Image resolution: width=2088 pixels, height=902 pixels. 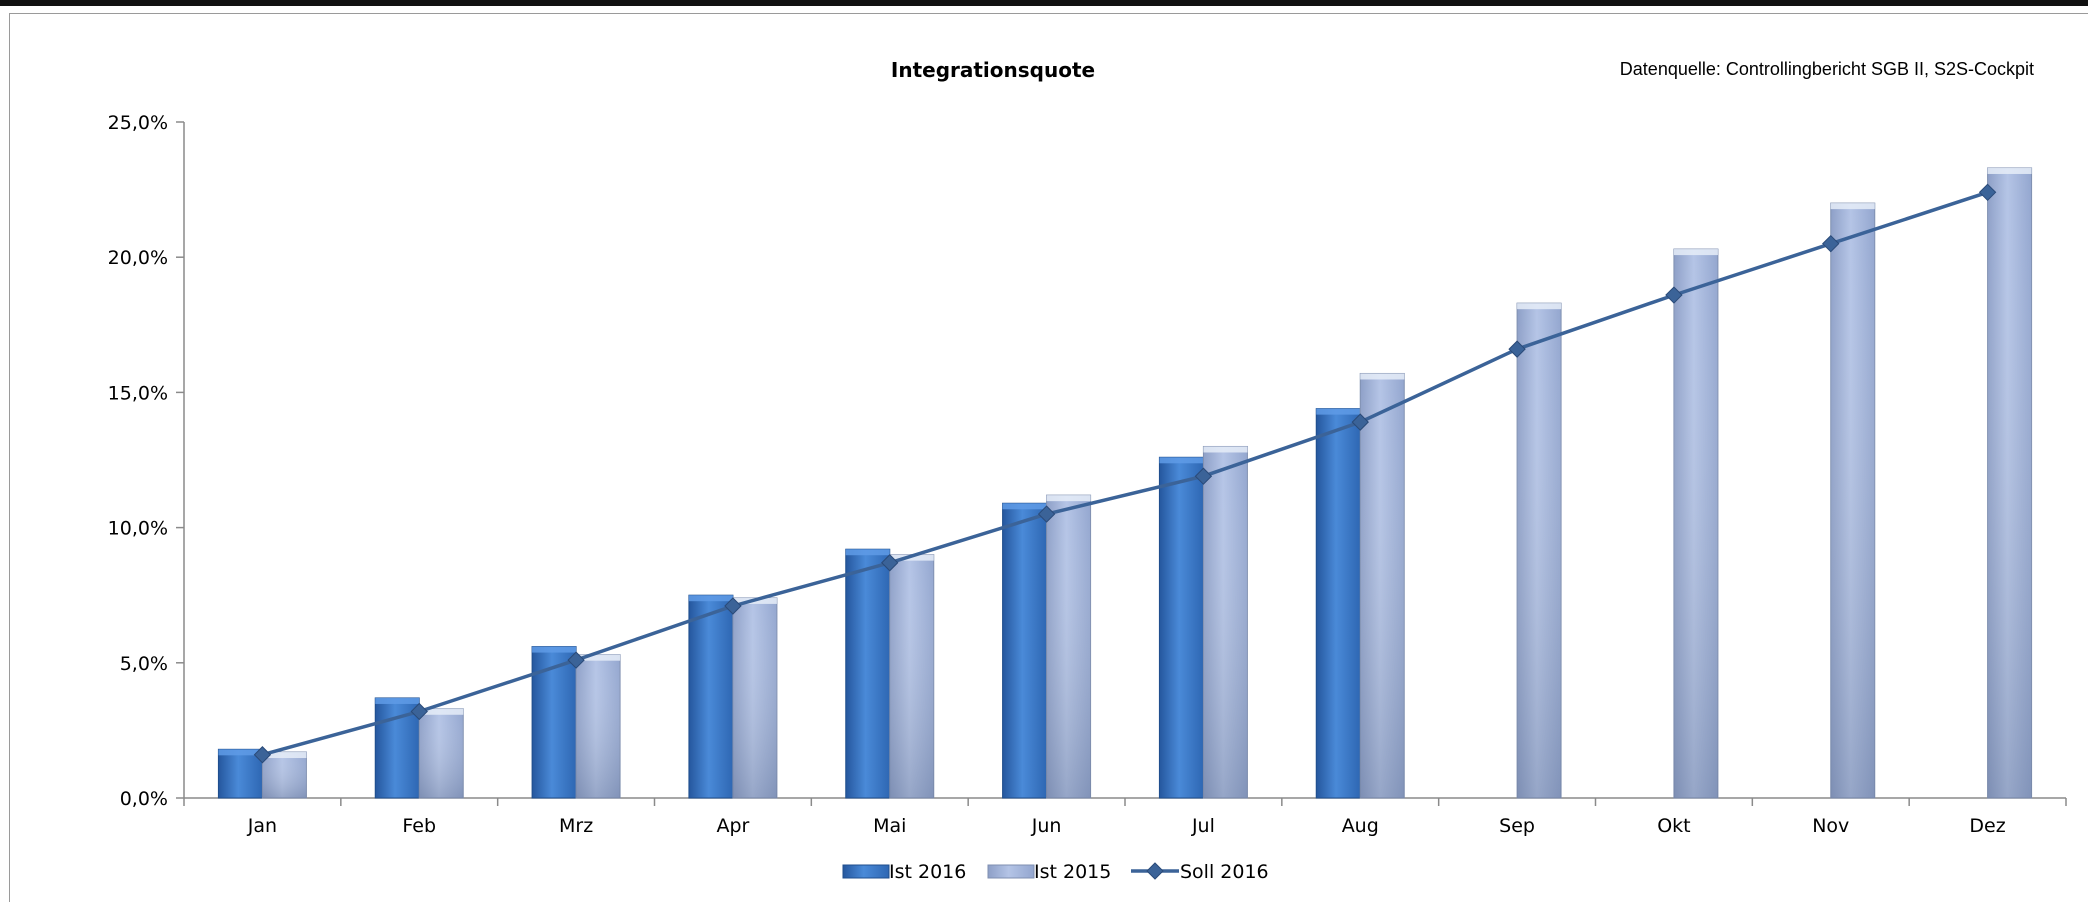 What do you see at coordinates (138, 393) in the screenshot?
I see `y-tick-label: 15,0%` at bounding box center [138, 393].